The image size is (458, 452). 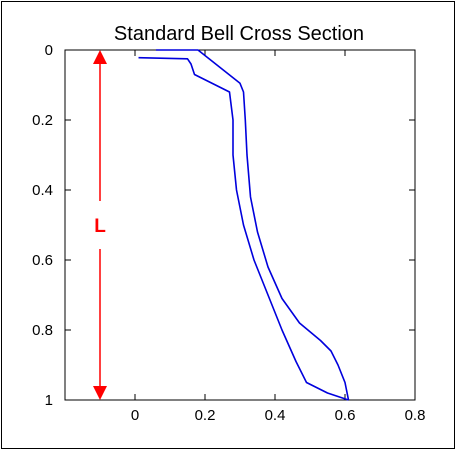 What do you see at coordinates (42, 330) in the screenshot?
I see `y-tick-label: 0.8` at bounding box center [42, 330].